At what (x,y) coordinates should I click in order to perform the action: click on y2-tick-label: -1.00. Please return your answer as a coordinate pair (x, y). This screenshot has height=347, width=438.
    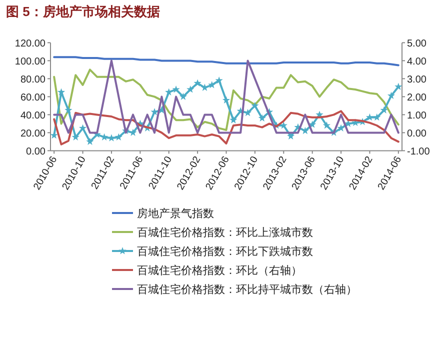
    Looking at the image, I should click on (418, 152).